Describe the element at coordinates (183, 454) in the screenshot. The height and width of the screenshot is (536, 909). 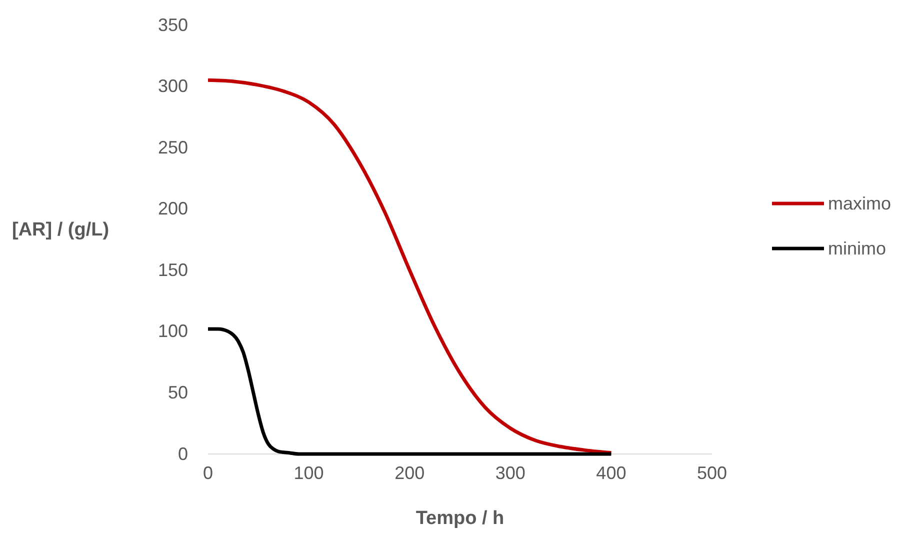
I see `y-tick-label: 0` at that location.